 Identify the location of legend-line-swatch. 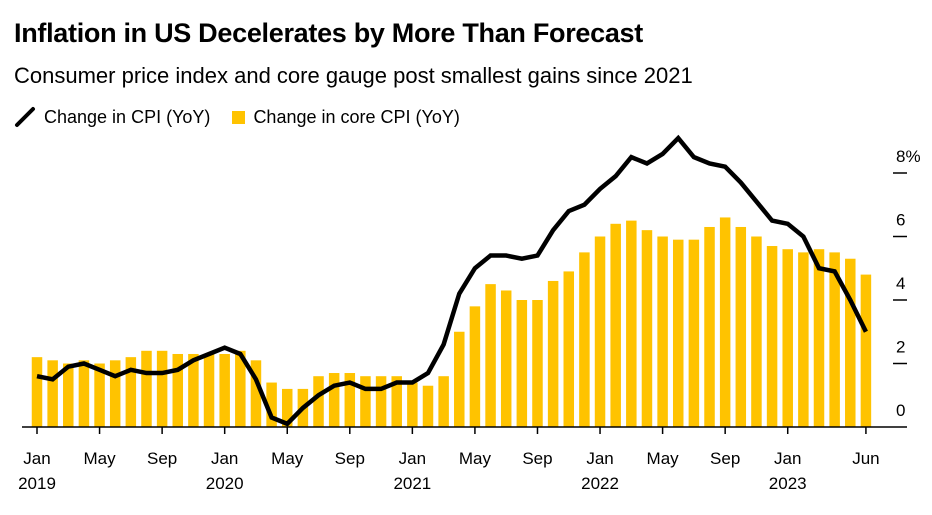
(25, 117).